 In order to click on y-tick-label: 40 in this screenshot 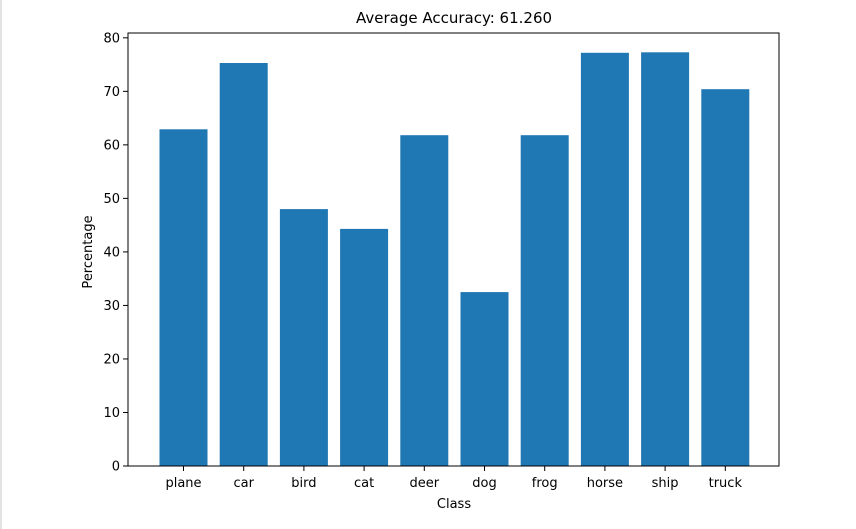, I will do `click(111, 252)`.